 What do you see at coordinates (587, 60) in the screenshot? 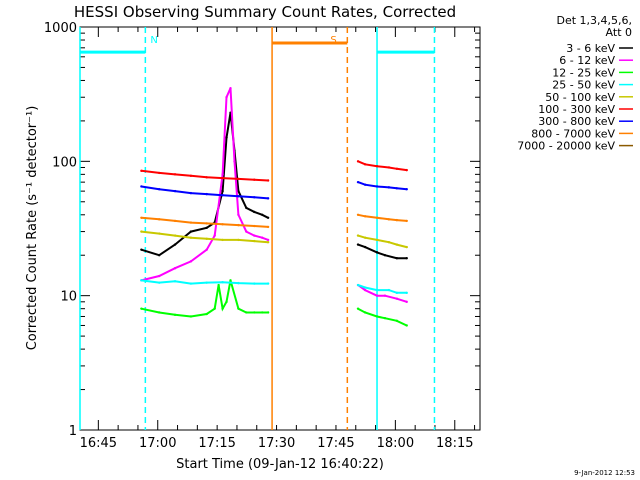
I see `legend-entry-label: 6 - 12 keV` at bounding box center [587, 60].